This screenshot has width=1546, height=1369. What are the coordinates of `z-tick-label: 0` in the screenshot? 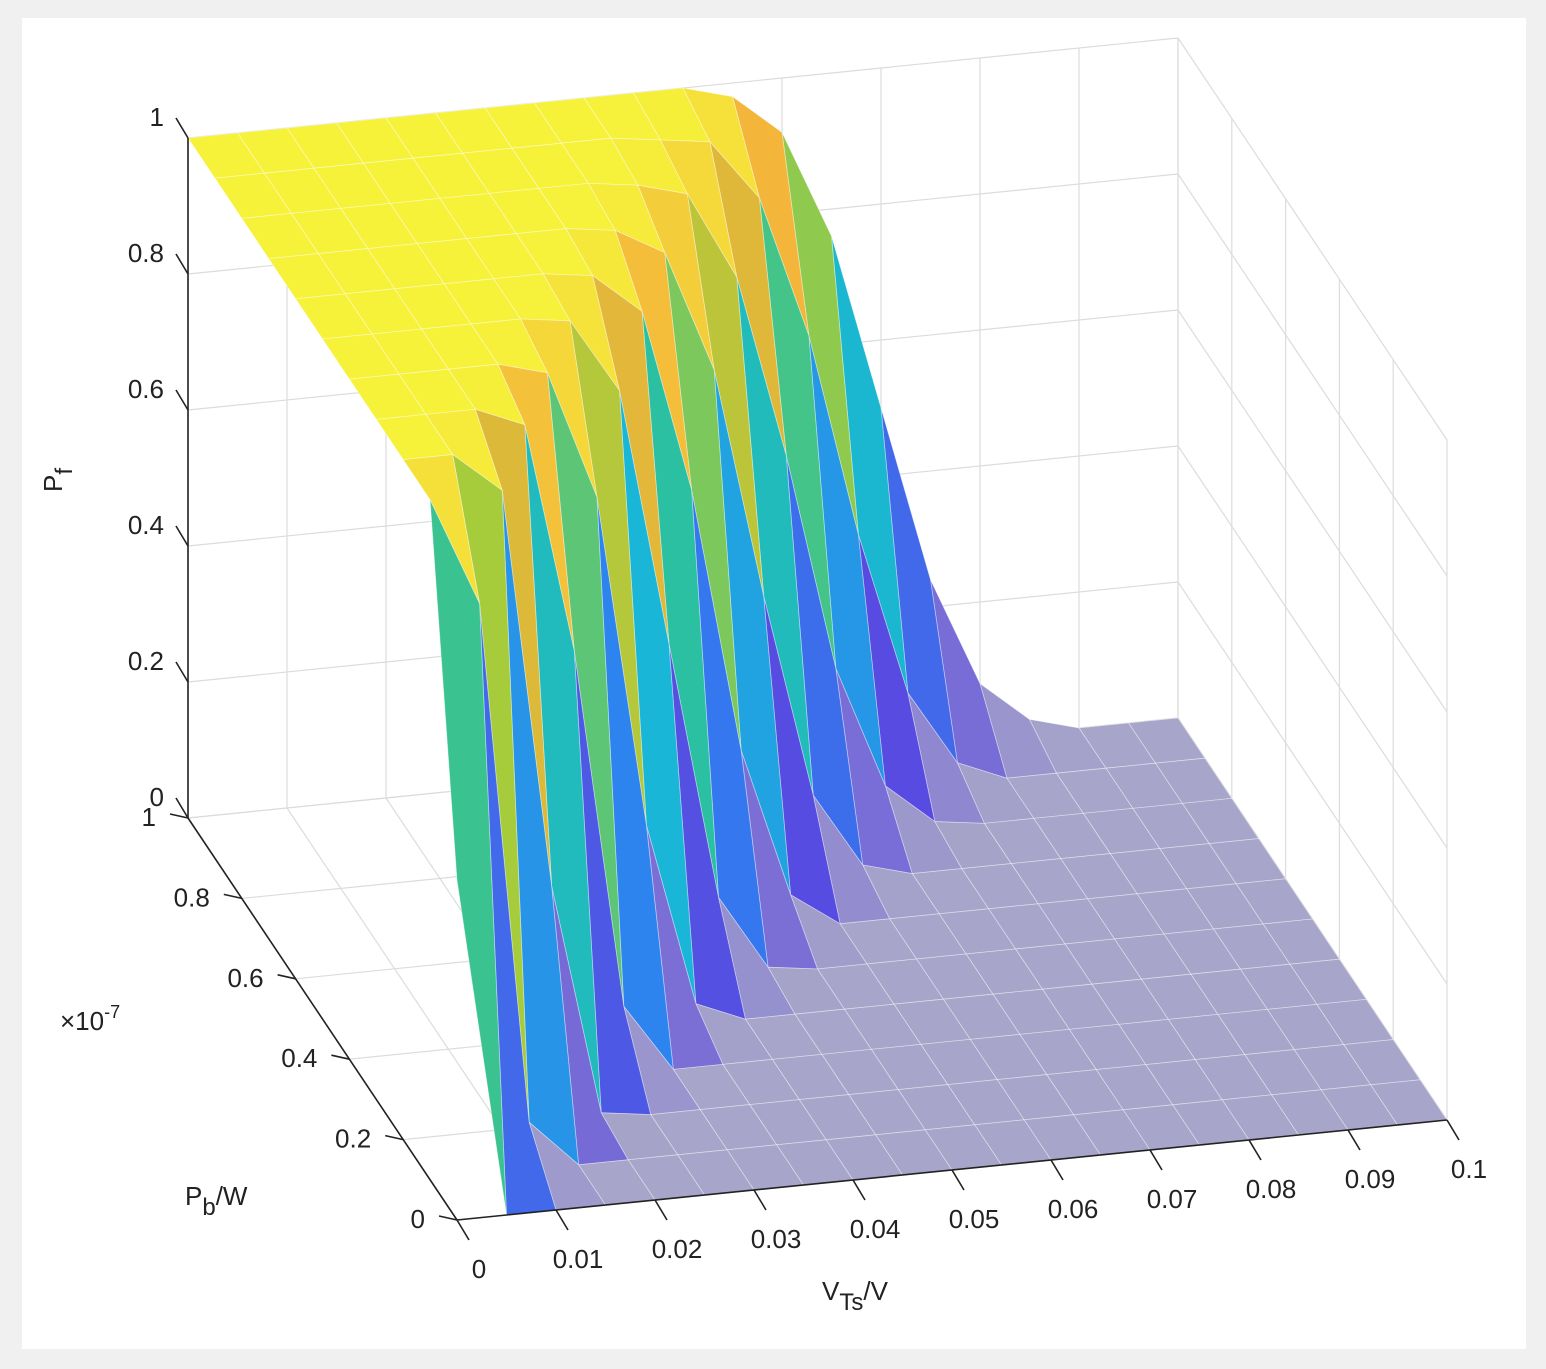 It's located at (157, 797).